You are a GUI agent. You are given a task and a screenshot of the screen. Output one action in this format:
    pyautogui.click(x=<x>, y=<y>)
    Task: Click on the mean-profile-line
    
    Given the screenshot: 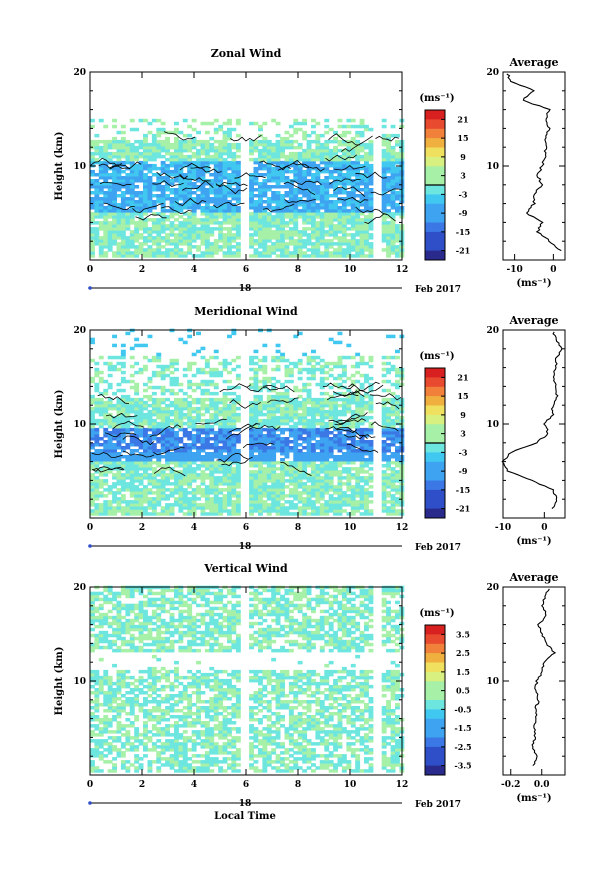 What is the action you would take?
    pyautogui.click(x=534, y=162)
    